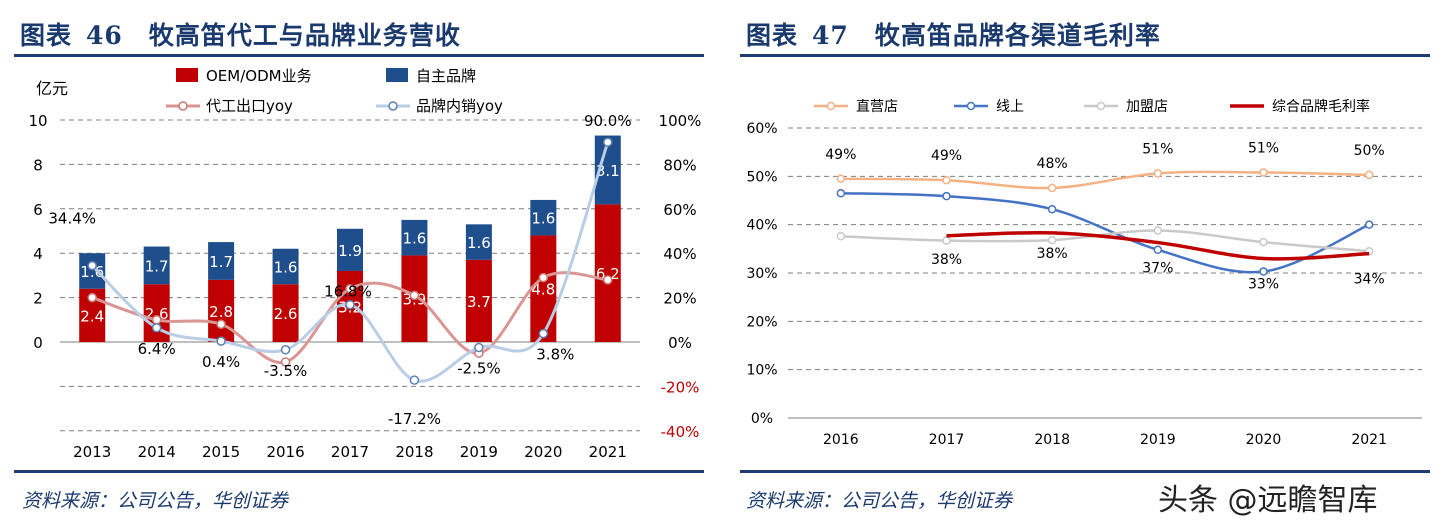 This screenshot has height=526, width=1442. Describe the element at coordinates (397, 75) in the screenshot. I see `left-legend-swatch` at that location.